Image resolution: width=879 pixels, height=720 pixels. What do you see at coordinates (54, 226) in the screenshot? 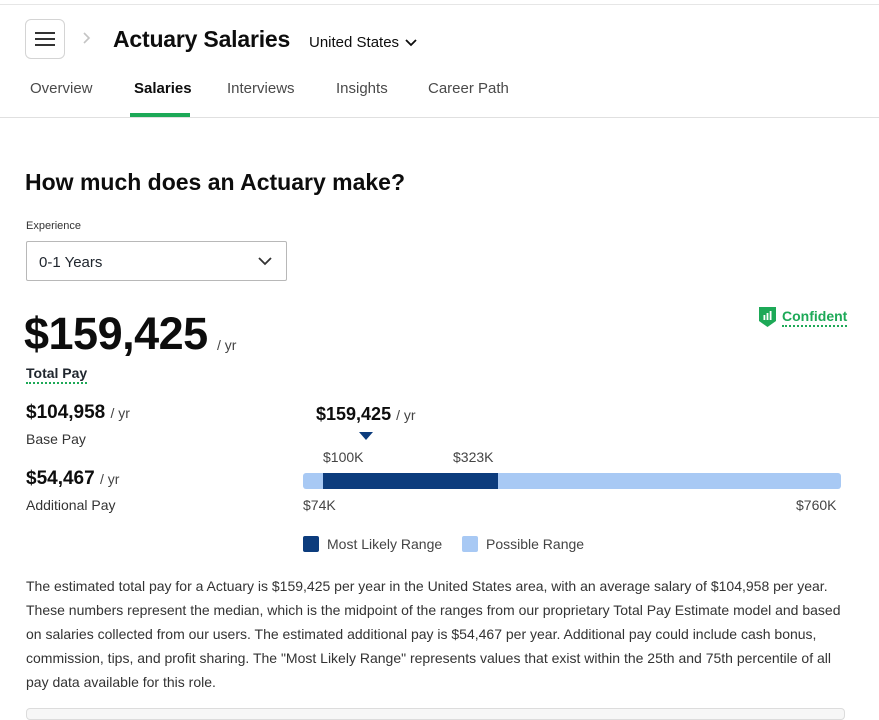
I see `experience-label: Experience` at bounding box center [54, 226].